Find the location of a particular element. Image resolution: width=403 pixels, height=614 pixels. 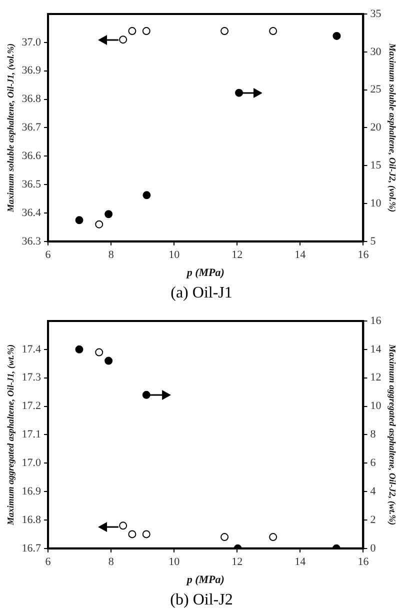

y-tick-label: 16.9 is located at coordinates (32, 491).